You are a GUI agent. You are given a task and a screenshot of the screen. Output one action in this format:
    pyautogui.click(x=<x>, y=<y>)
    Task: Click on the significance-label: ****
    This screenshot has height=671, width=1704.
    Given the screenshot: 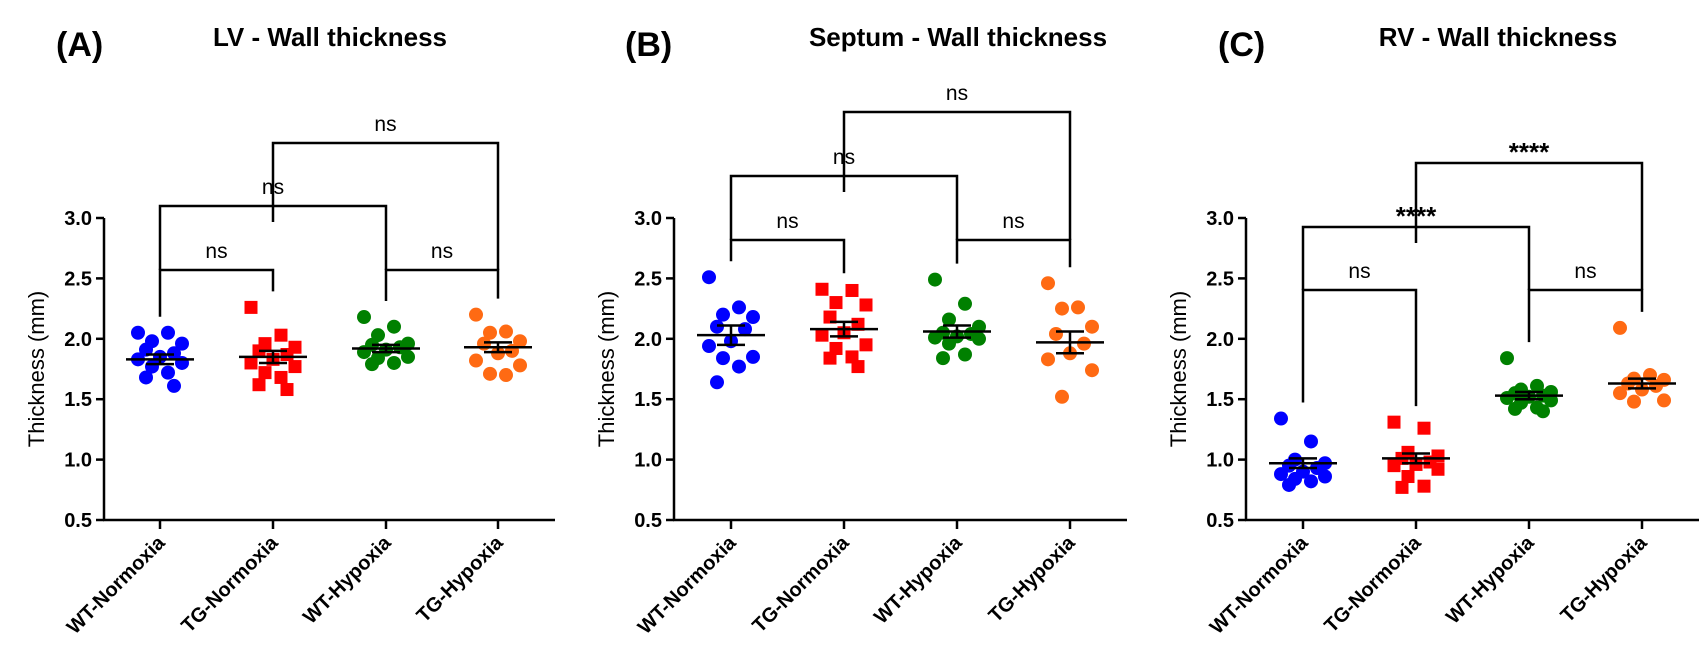 What is the action you would take?
    pyautogui.click(x=1529, y=152)
    